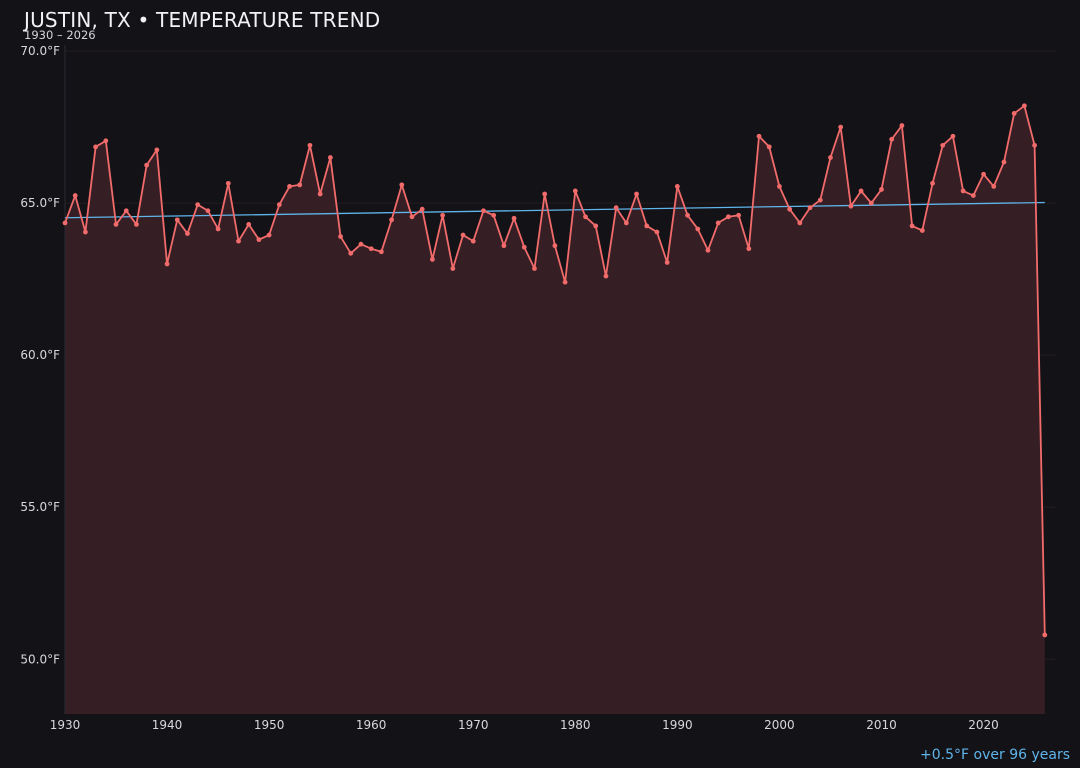 This screenshot has height=768, width=1080. I want to click on y-tick-label: 65.0°F, so click(40, 203).